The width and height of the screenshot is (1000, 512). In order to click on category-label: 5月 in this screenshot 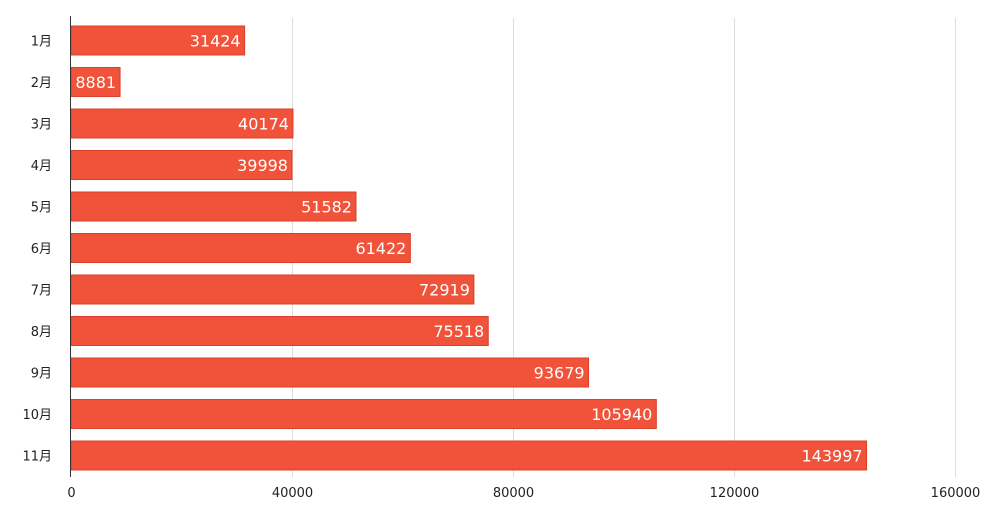, I will do `click(41, 208)`.